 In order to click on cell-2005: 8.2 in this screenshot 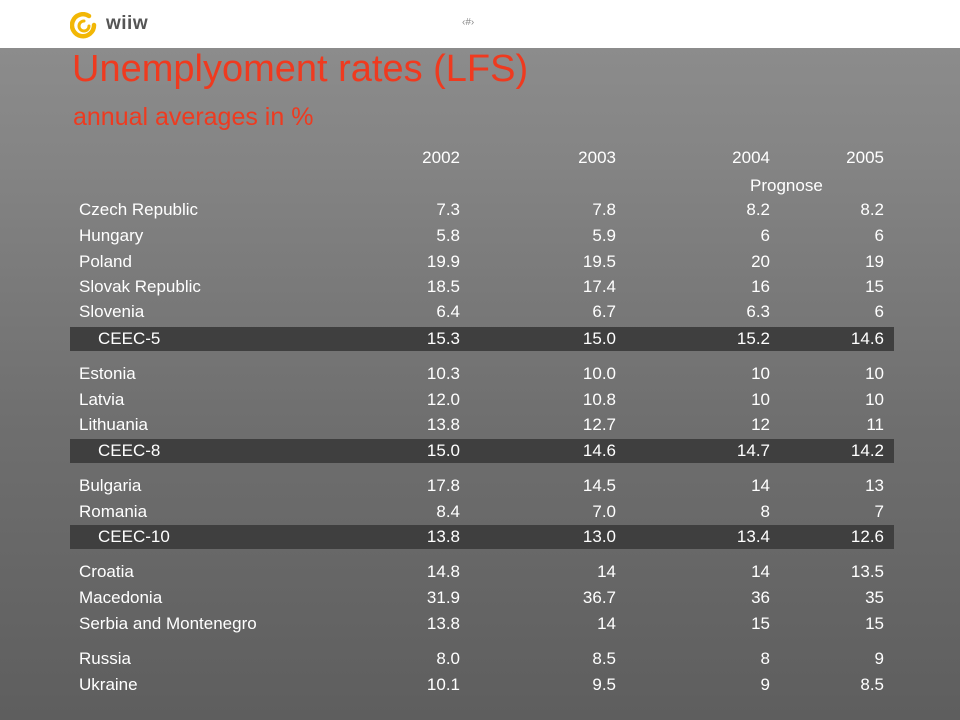, I will do `click(872, 209)`.